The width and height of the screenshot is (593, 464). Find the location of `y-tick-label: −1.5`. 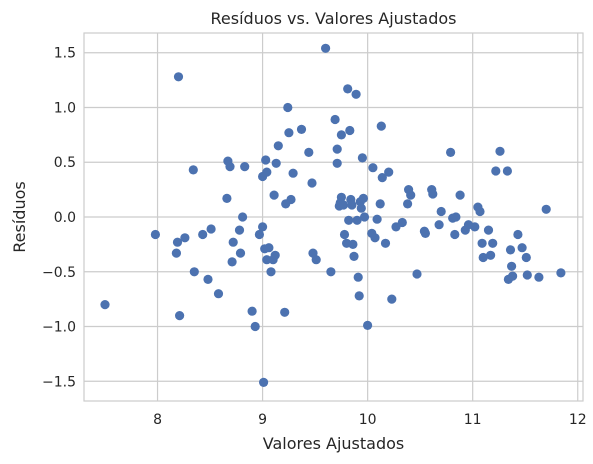

y-tick-label: −1.5 is located at coordinates (59, 382).